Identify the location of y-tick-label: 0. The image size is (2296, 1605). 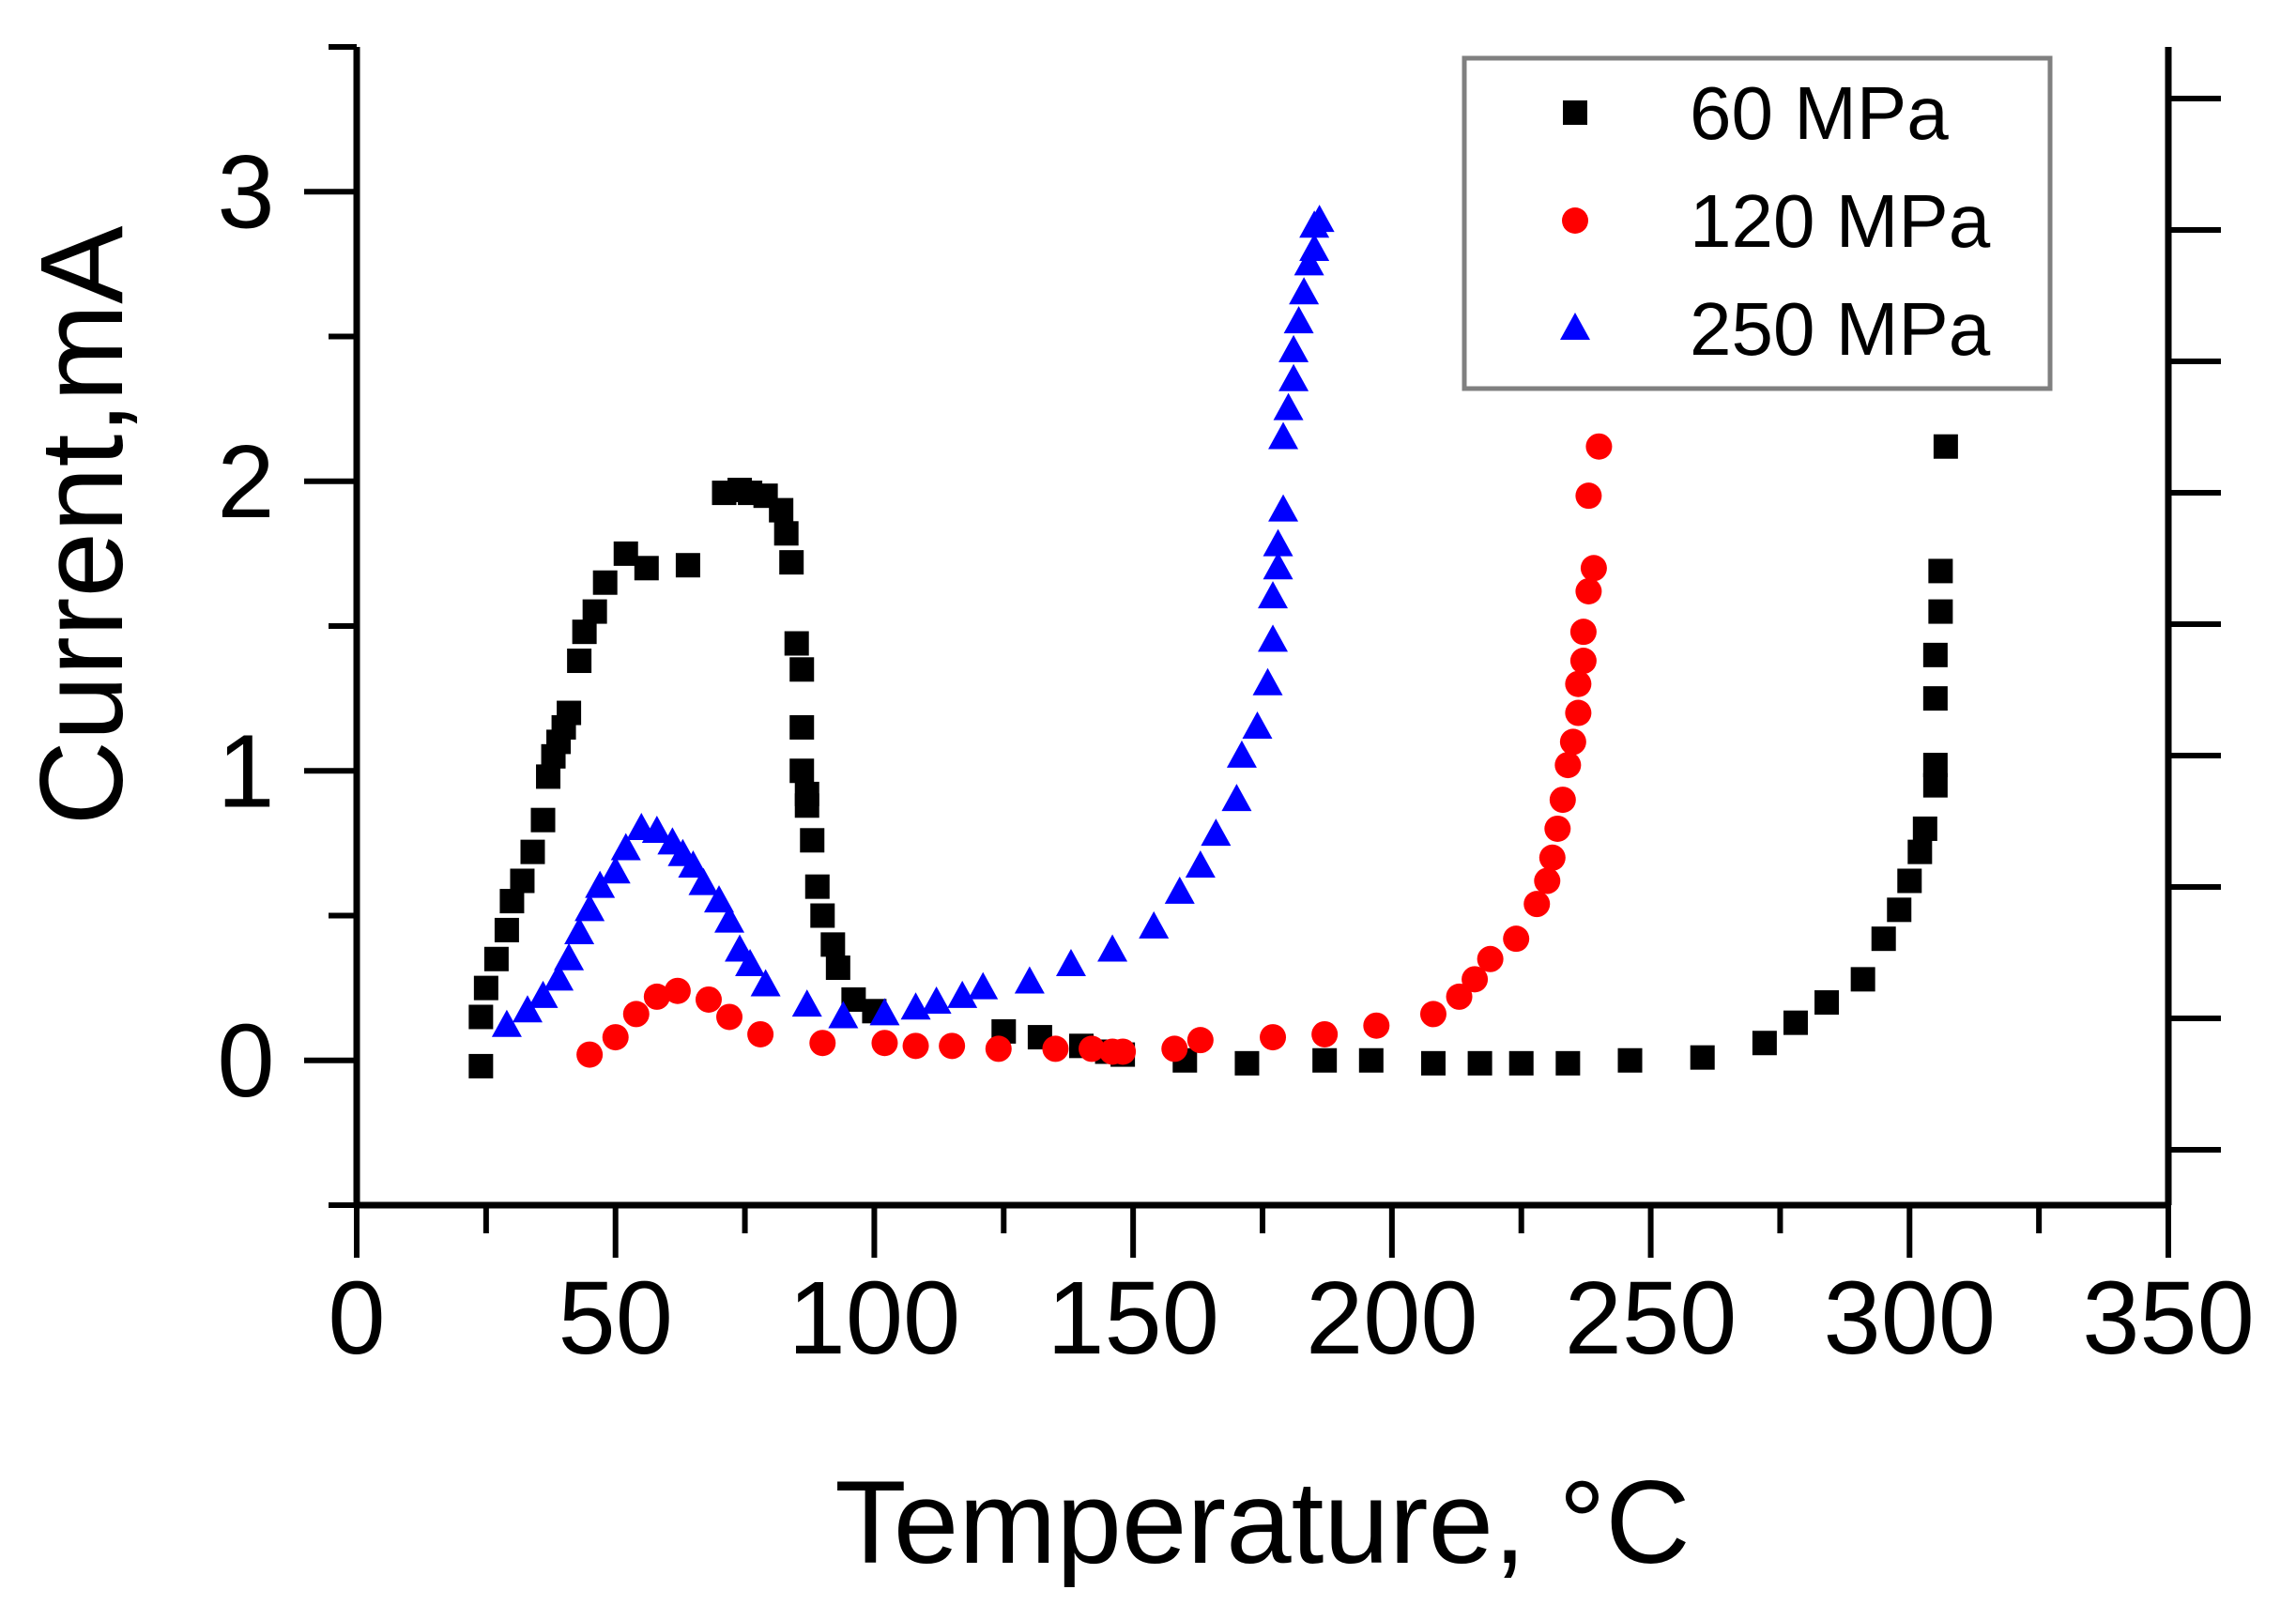
(245, 1061).